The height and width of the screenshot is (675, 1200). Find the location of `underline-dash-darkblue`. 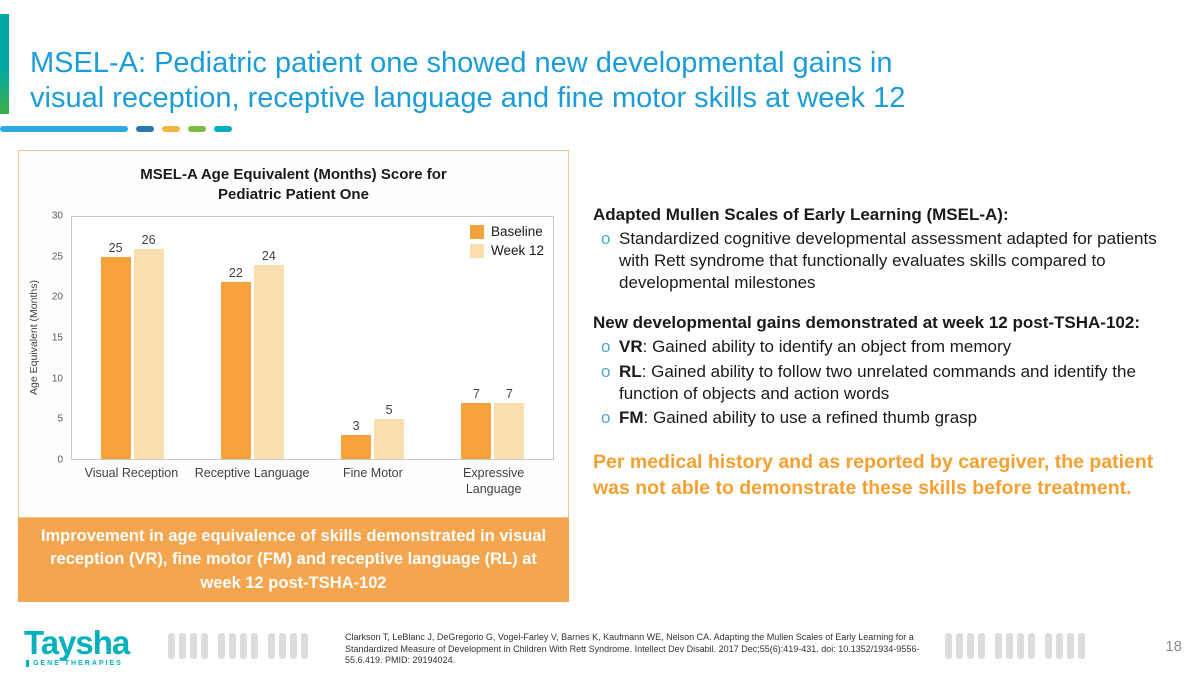

underline-dash-darkblue is located at coordinates (145, 129).